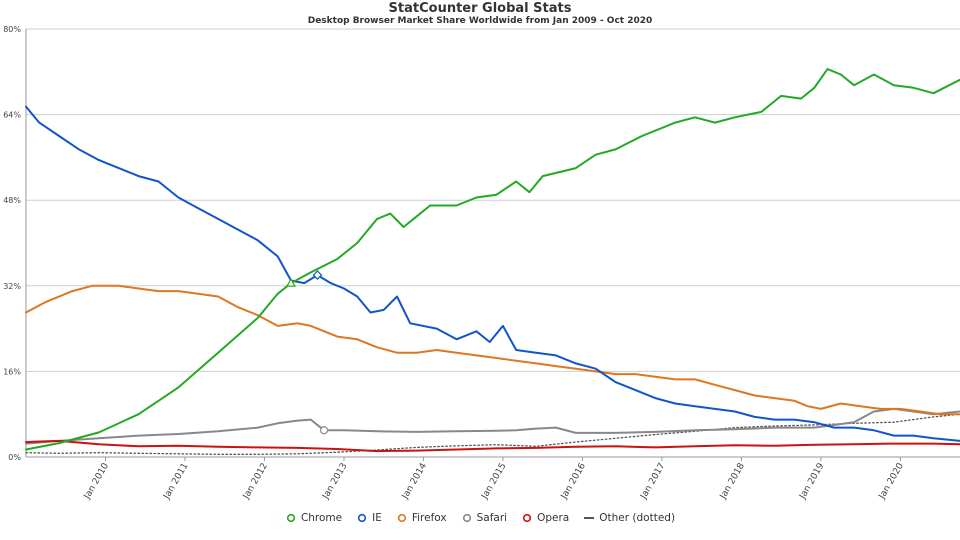 This screenshot has width=960, height=540. What do you see at coordinates (12, 29) in the screenshot?
I see `y-tick-label: 80%` at bounding box center [12, 29].